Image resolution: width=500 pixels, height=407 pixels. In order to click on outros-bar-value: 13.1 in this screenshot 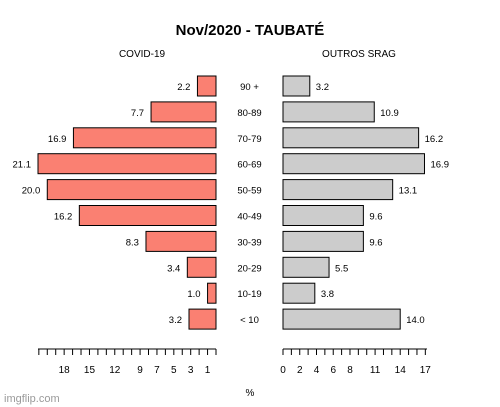, I will do `click(408, 191)`.